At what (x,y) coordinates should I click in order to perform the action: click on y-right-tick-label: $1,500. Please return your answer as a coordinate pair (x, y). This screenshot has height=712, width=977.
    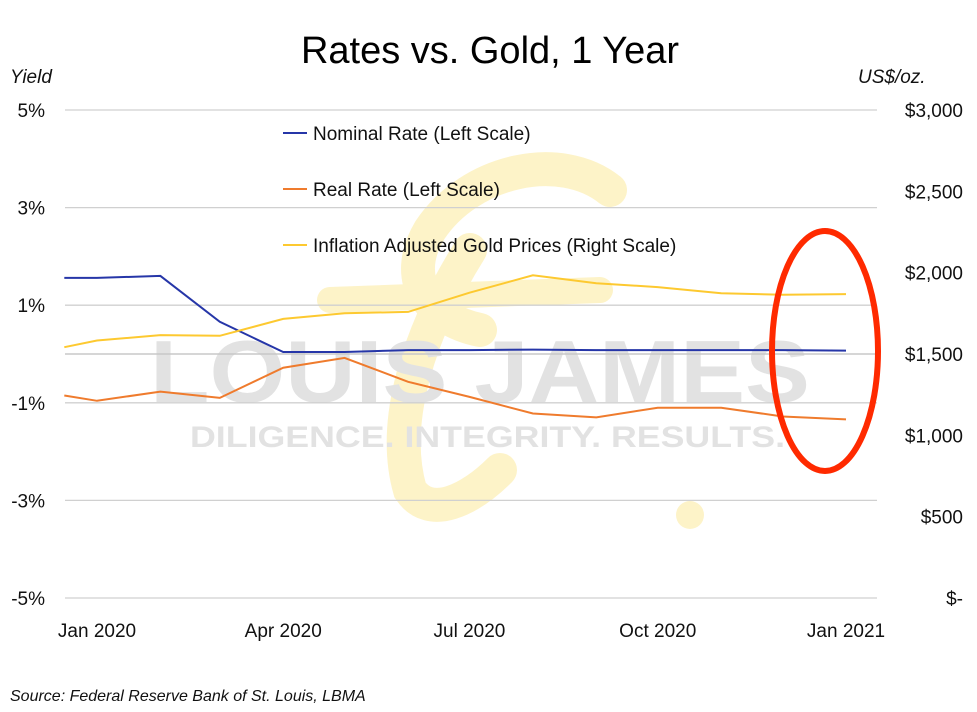
    Looking at the image, I should click on (934, 355).